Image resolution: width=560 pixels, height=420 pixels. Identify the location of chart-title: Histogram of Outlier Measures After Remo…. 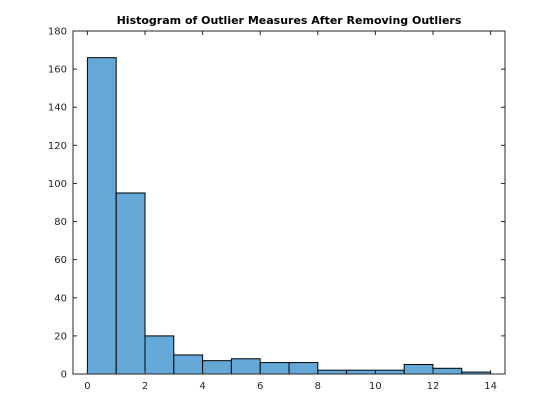
(289, 20).